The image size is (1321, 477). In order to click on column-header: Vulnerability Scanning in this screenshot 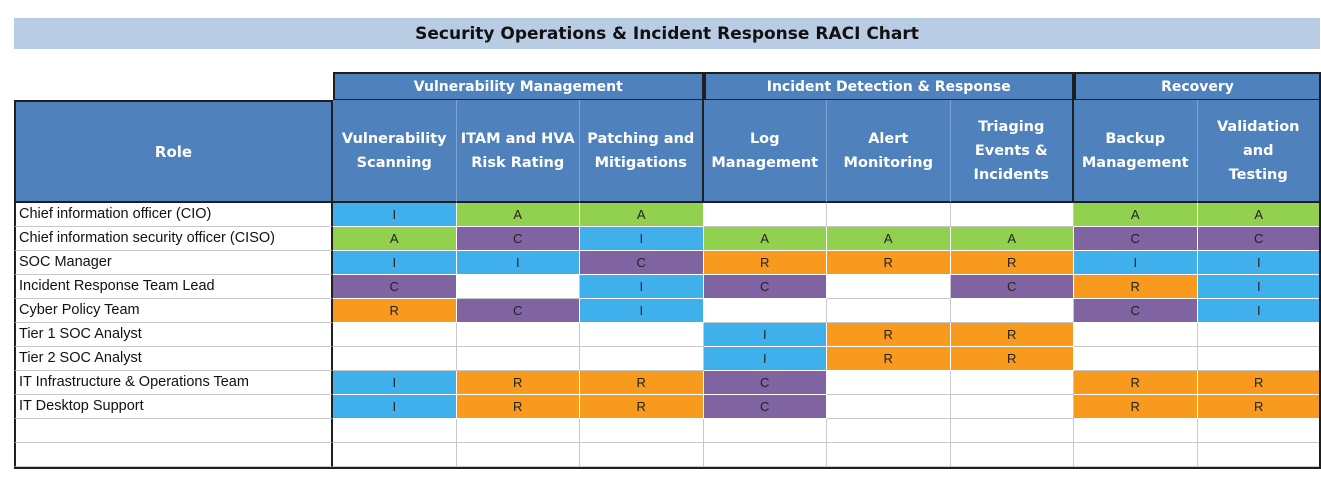, I will do `click(395, 151)`.